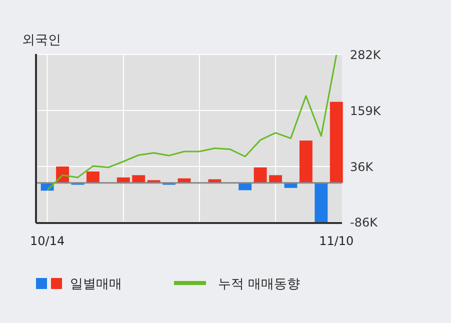 The image size is (451, 323). Describe the element at coordinates (47, 241) in the screenshot. I see `x-tick-label: 10/14` at that location.